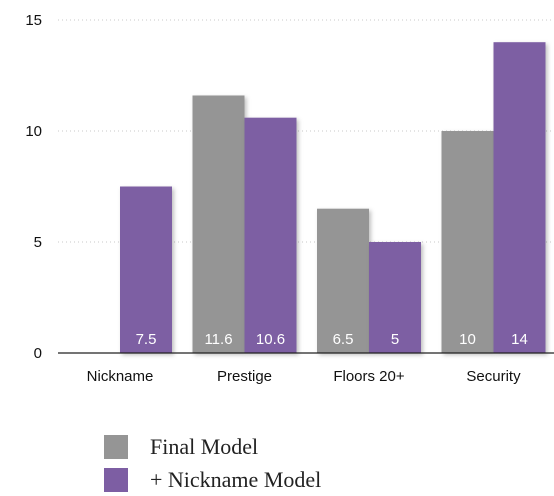 The height and width of the screenshot is (496, 554). Describe the element at coordinates (120, 376) in the screenshot. I see `x-category-label: Nickname` at that location.